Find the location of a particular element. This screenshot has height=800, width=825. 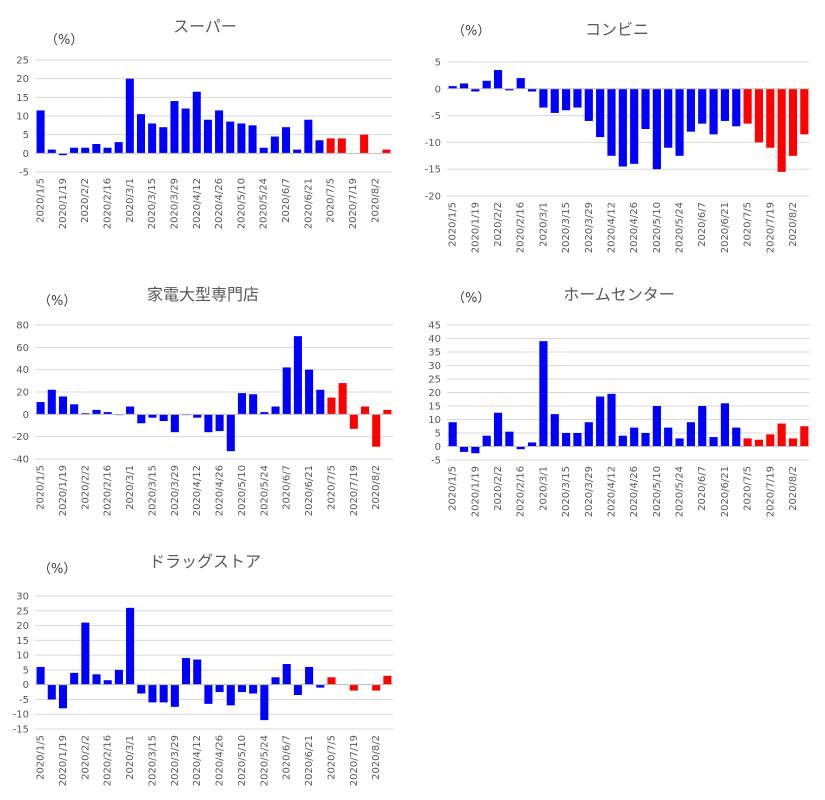

y-tick-label: 60 is located at coordinates (22, 348).